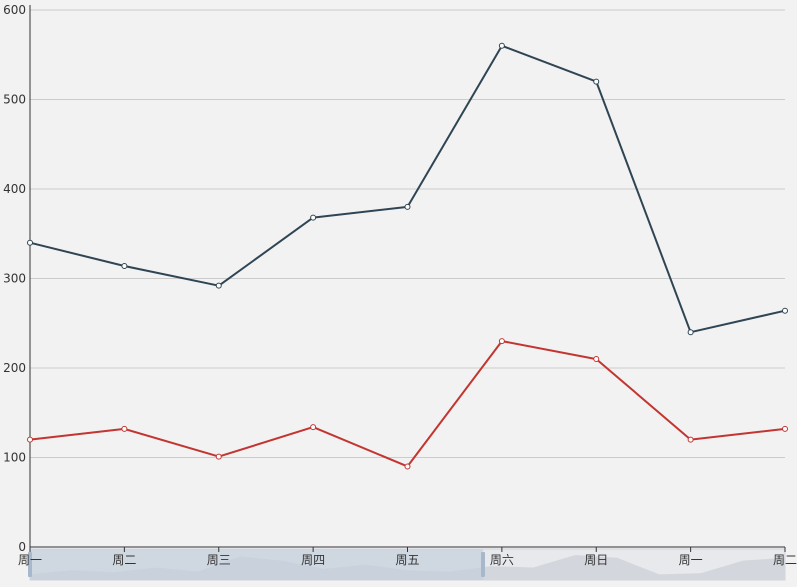 This screenshot has height=587, width=797. I want to click on x-tick-label: 周三, so click(219, 560).